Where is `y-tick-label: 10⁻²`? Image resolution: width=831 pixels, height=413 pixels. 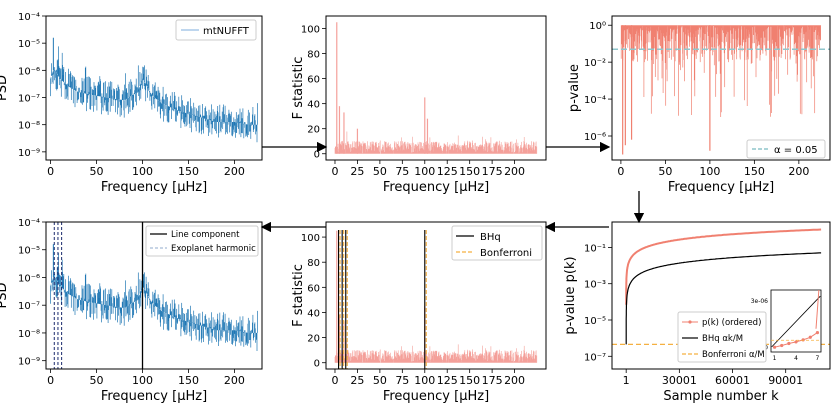
y-tick-label: 10⁻² is located at coordinates (595, 63).